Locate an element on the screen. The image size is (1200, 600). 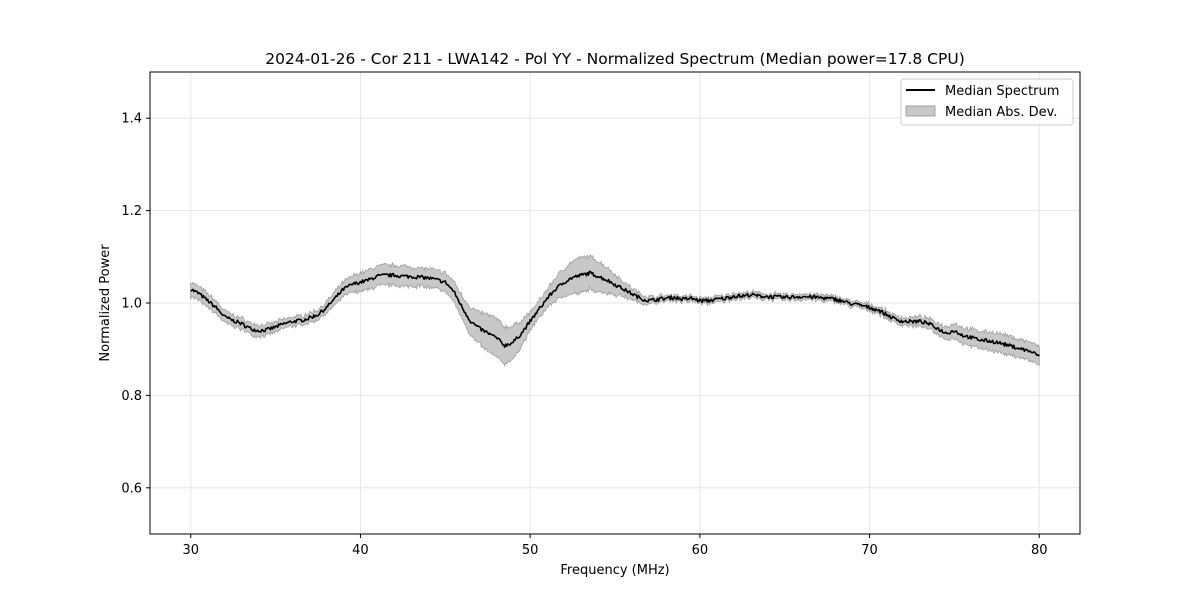
legend: Median Spectrum Median Abs. Dev. is located at coordinates (987, 102).